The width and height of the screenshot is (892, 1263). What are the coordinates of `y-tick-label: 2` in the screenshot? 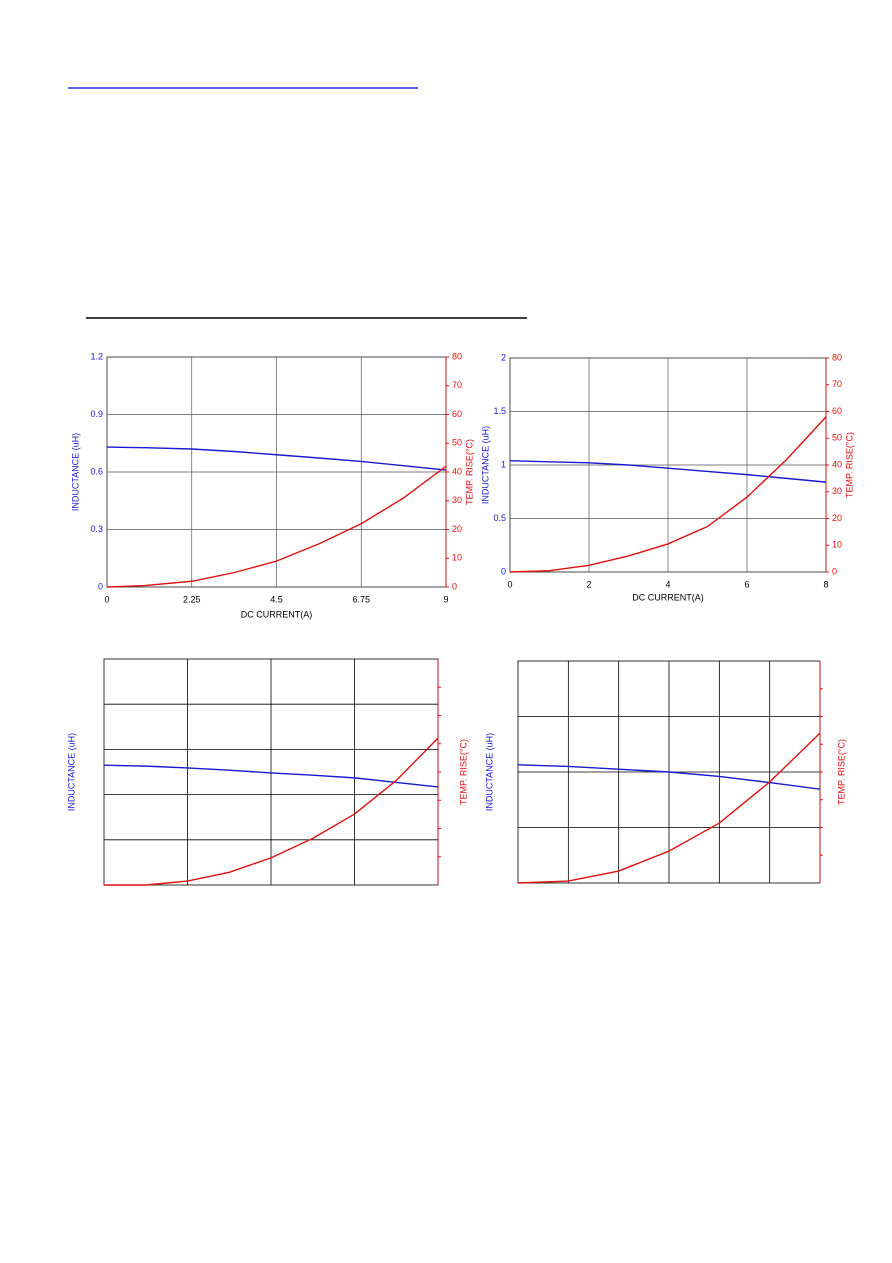 It's located at (503, 357).